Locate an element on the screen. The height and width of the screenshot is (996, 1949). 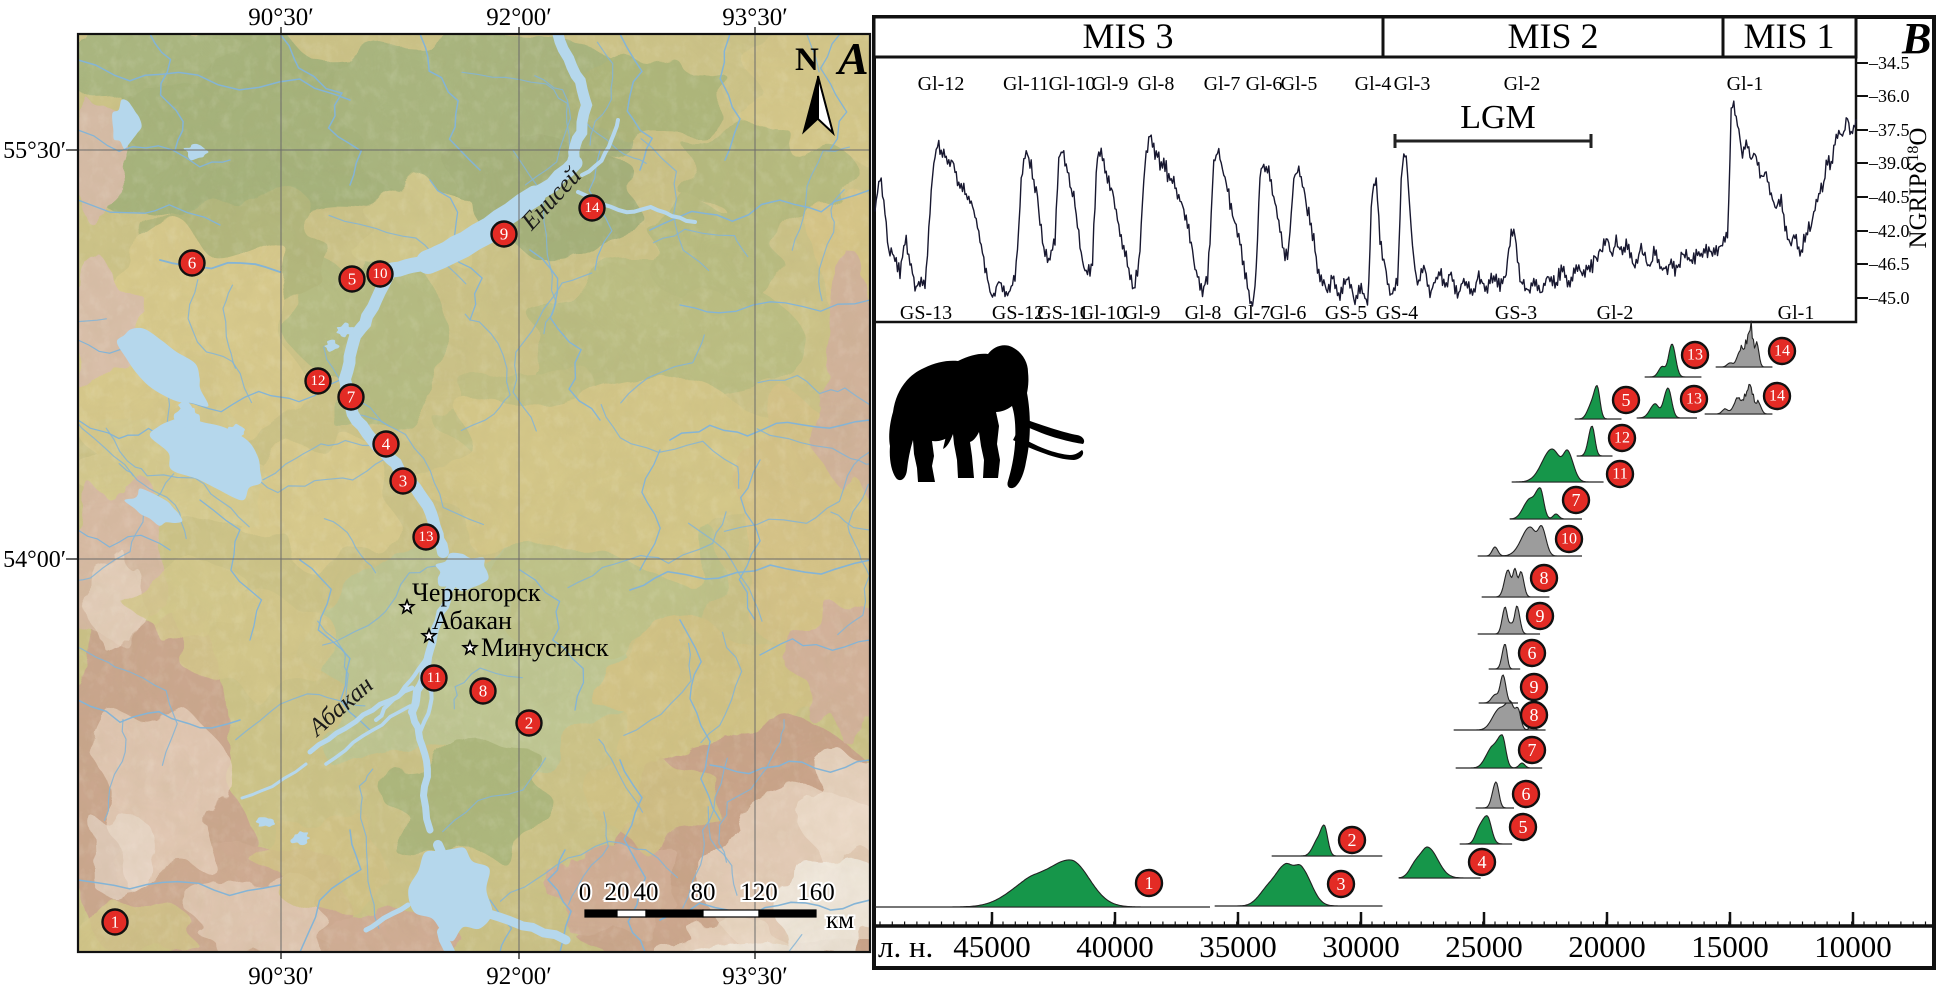
svg-text: GS-4 is located at coordinates (1397, 313).